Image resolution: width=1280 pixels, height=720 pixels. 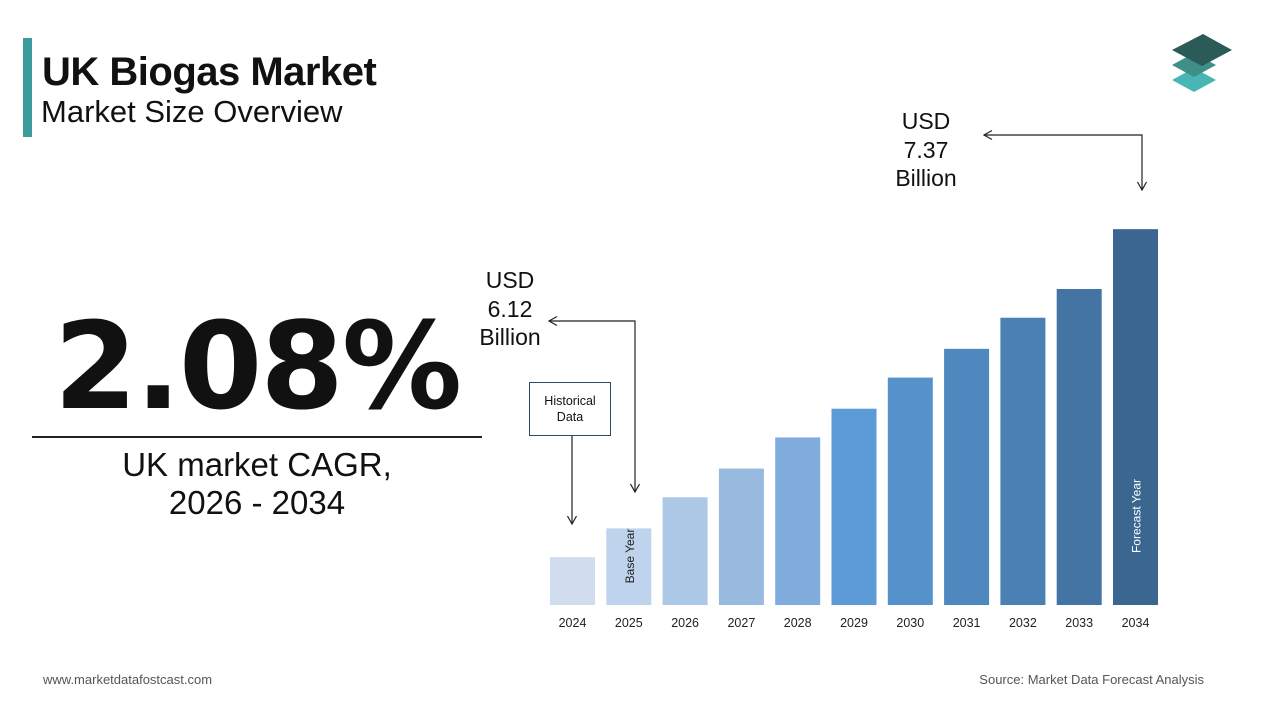 I want to click on x-tick-label-2028: 2028, so click(x=798, y=623).